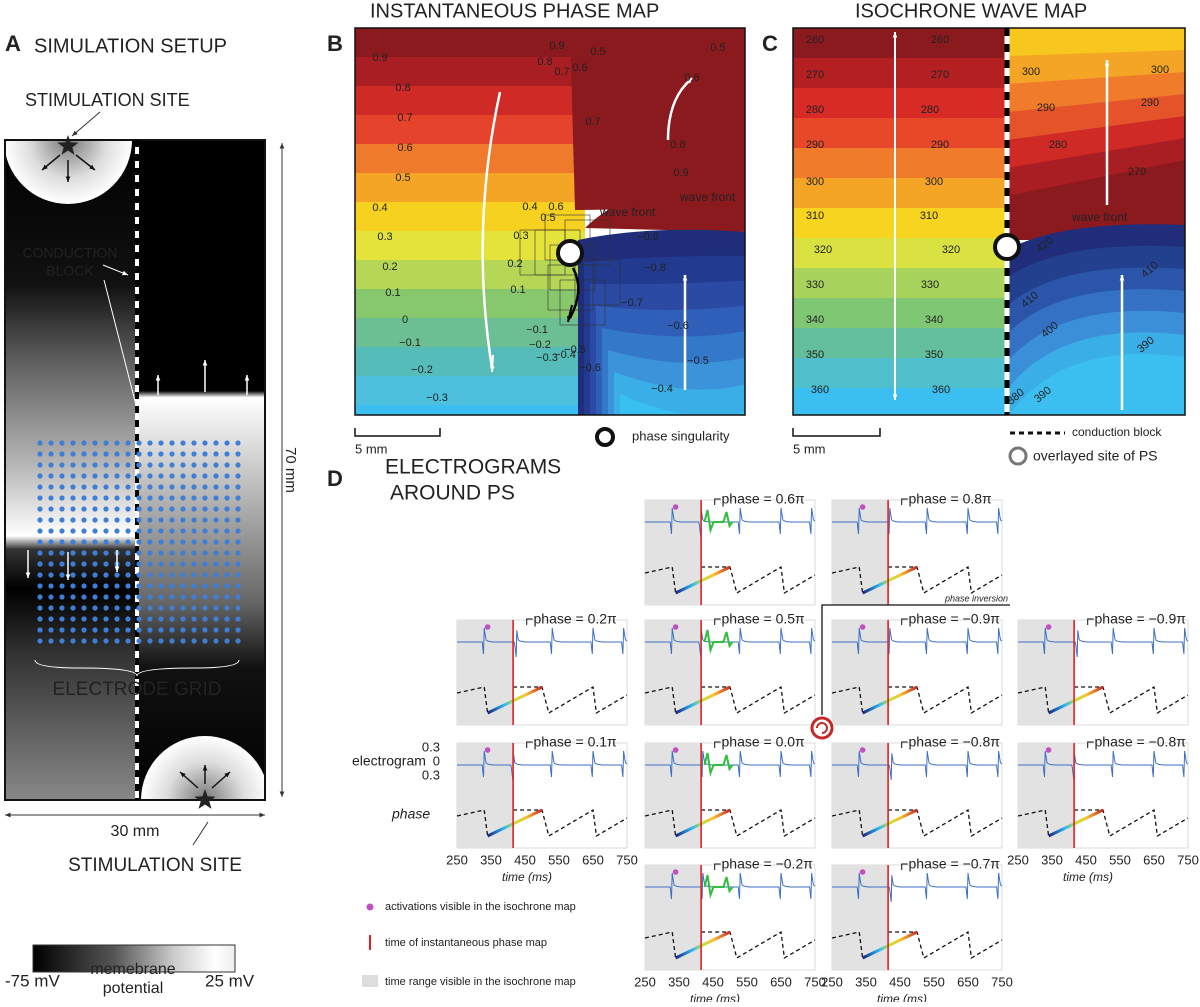 The height and width of the screenshot is (1007, 1200). I want to click on iso-map, so click(989, 221).